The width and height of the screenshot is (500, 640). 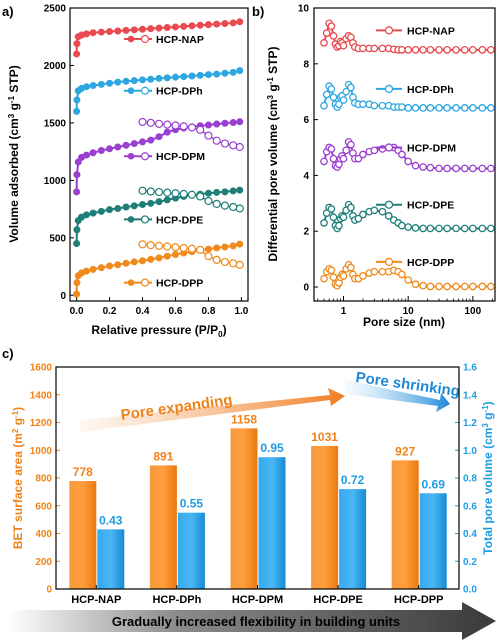 What do you see at coordinates (55, 9) in the screenshot?
I see `panel-a-ytick-label: 2500` at bounding box center [55, 9].